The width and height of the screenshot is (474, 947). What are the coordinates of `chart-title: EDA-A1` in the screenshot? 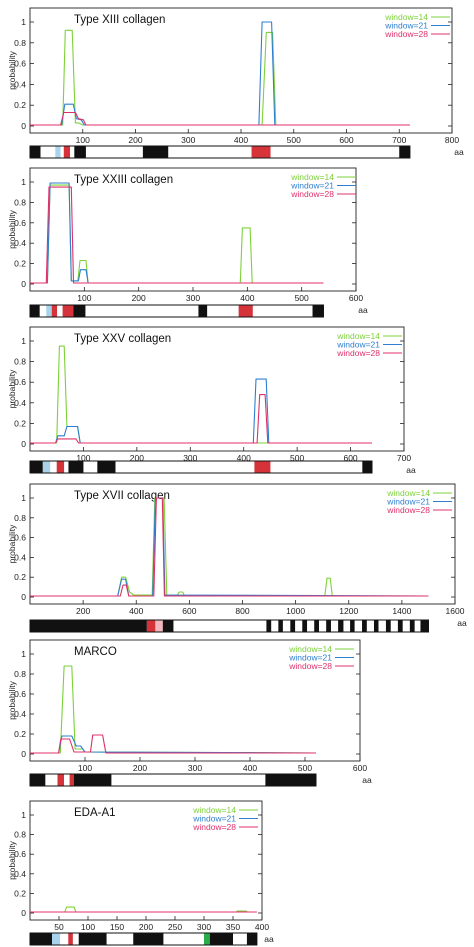 It's located at (95, 813).